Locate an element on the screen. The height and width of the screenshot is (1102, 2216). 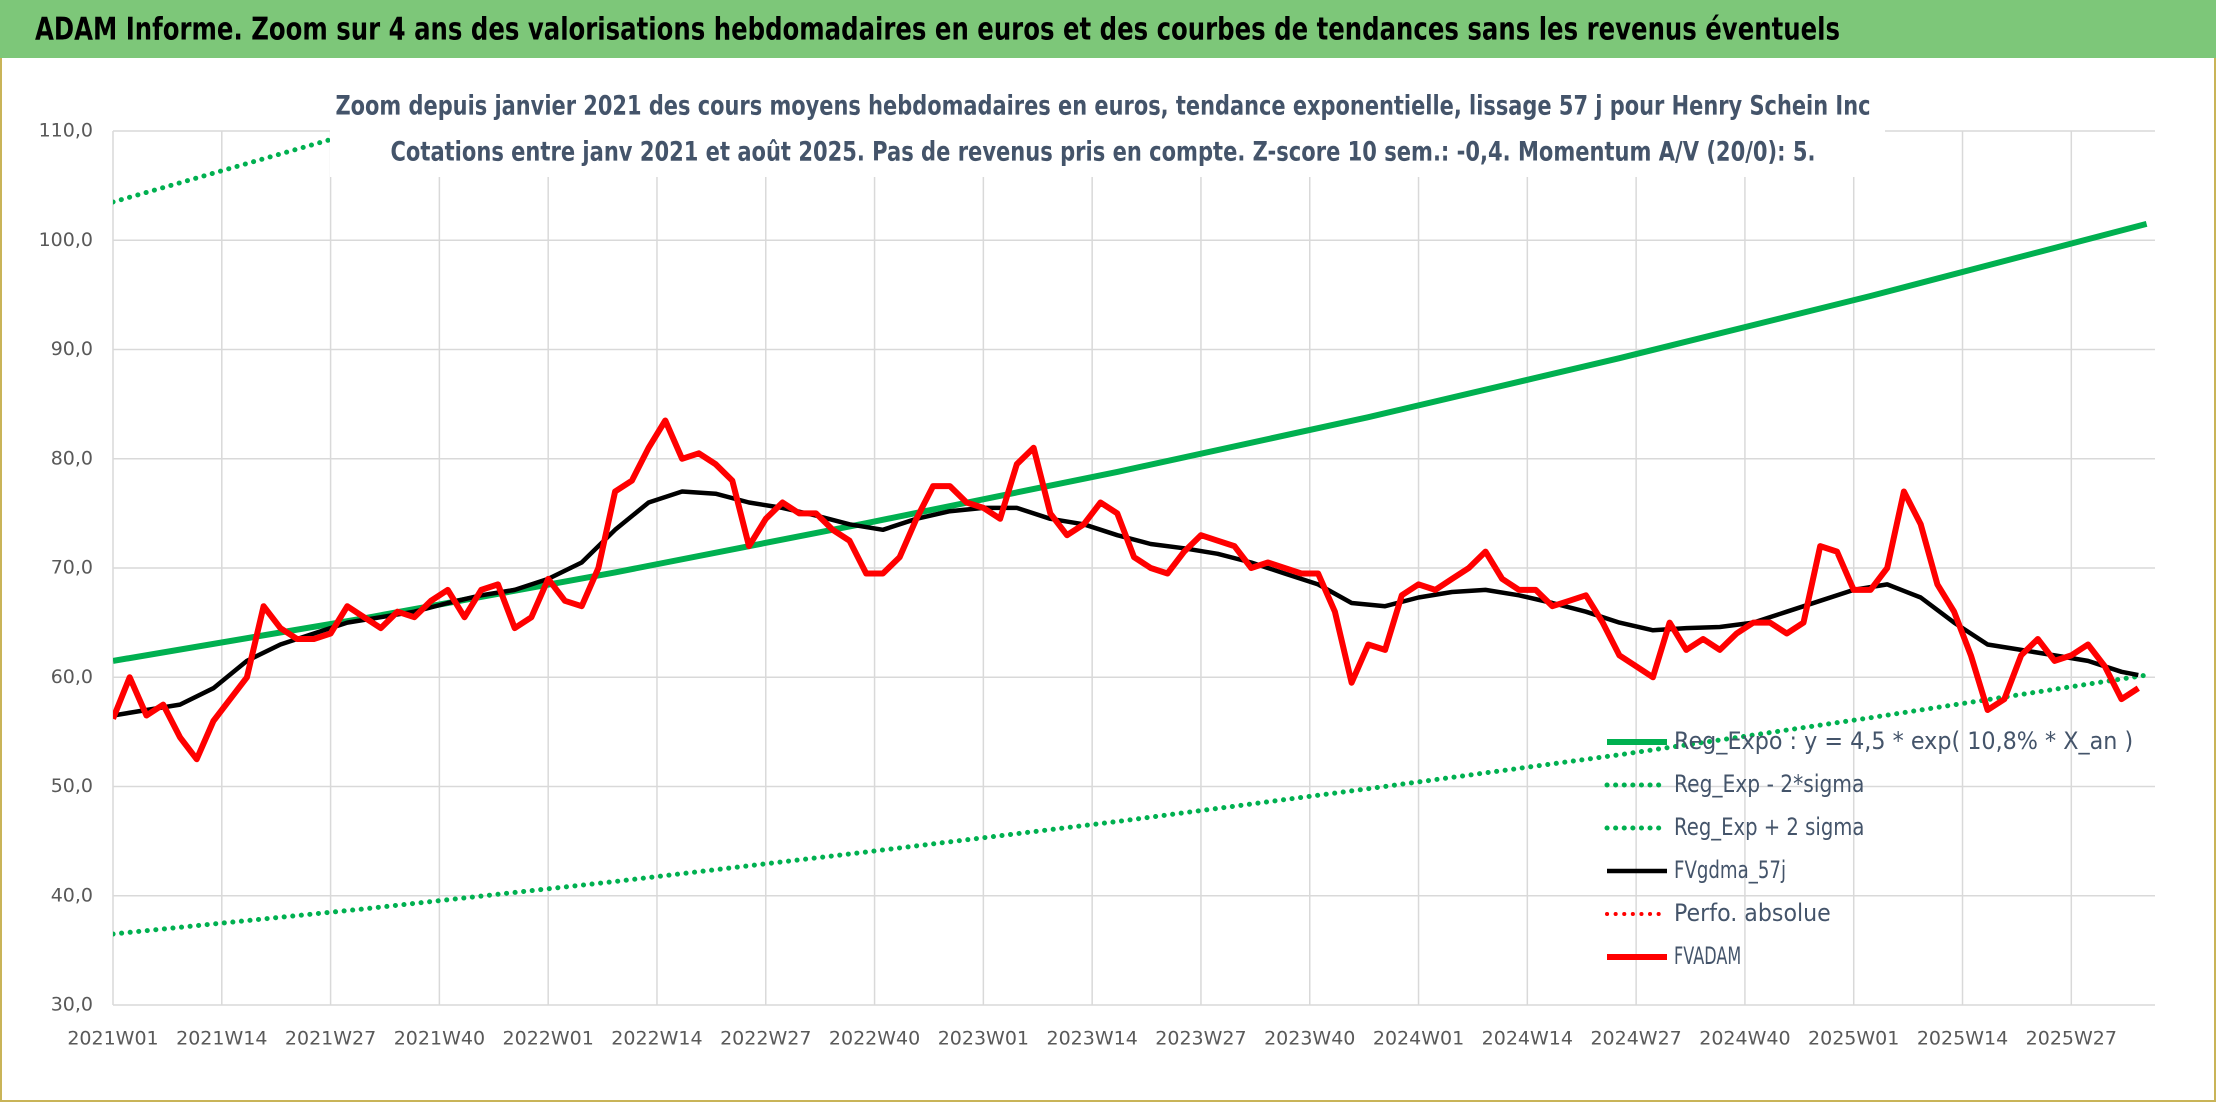
legend-label: FVgdma_57j is located at coordinates (1730, 870).